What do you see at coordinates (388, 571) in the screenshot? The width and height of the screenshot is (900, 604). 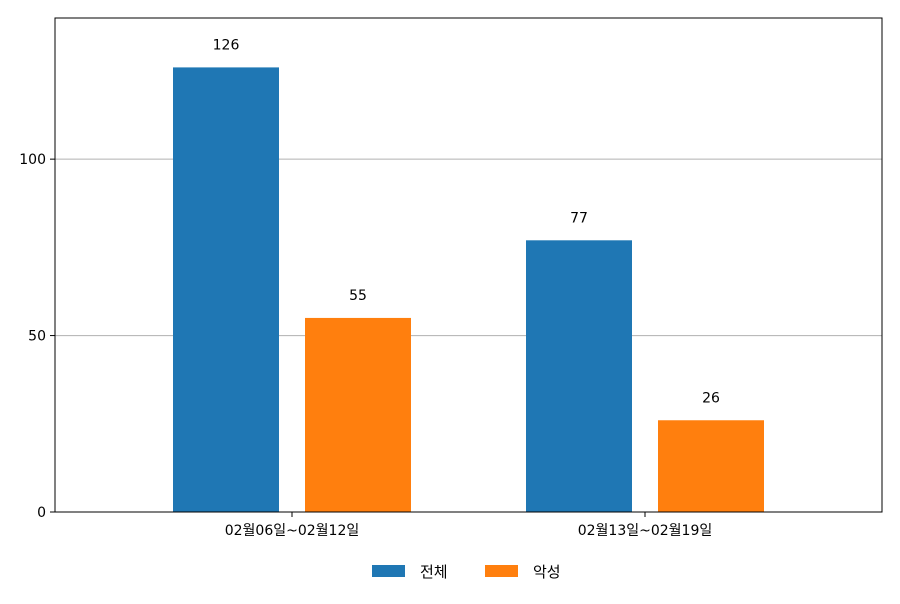 I see `legend-swatch-total` at bounding box center [388, 571].